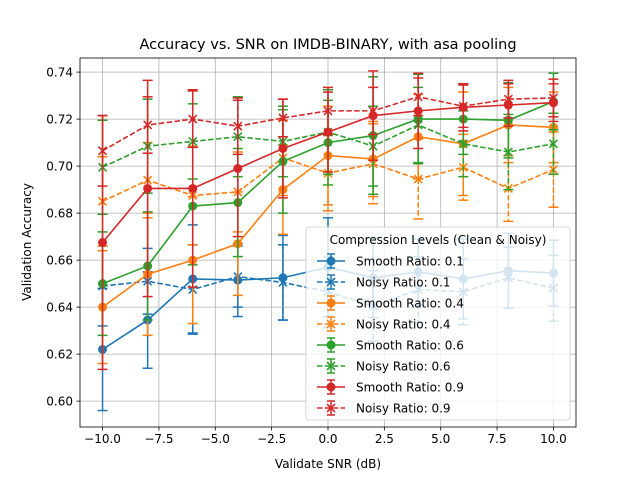 This screenshot has height=480, width=640. Describe the element at coordinates (410, 303) in the screenshot. I see `legend-label: Smooth Ratio: 0.4` at that location.